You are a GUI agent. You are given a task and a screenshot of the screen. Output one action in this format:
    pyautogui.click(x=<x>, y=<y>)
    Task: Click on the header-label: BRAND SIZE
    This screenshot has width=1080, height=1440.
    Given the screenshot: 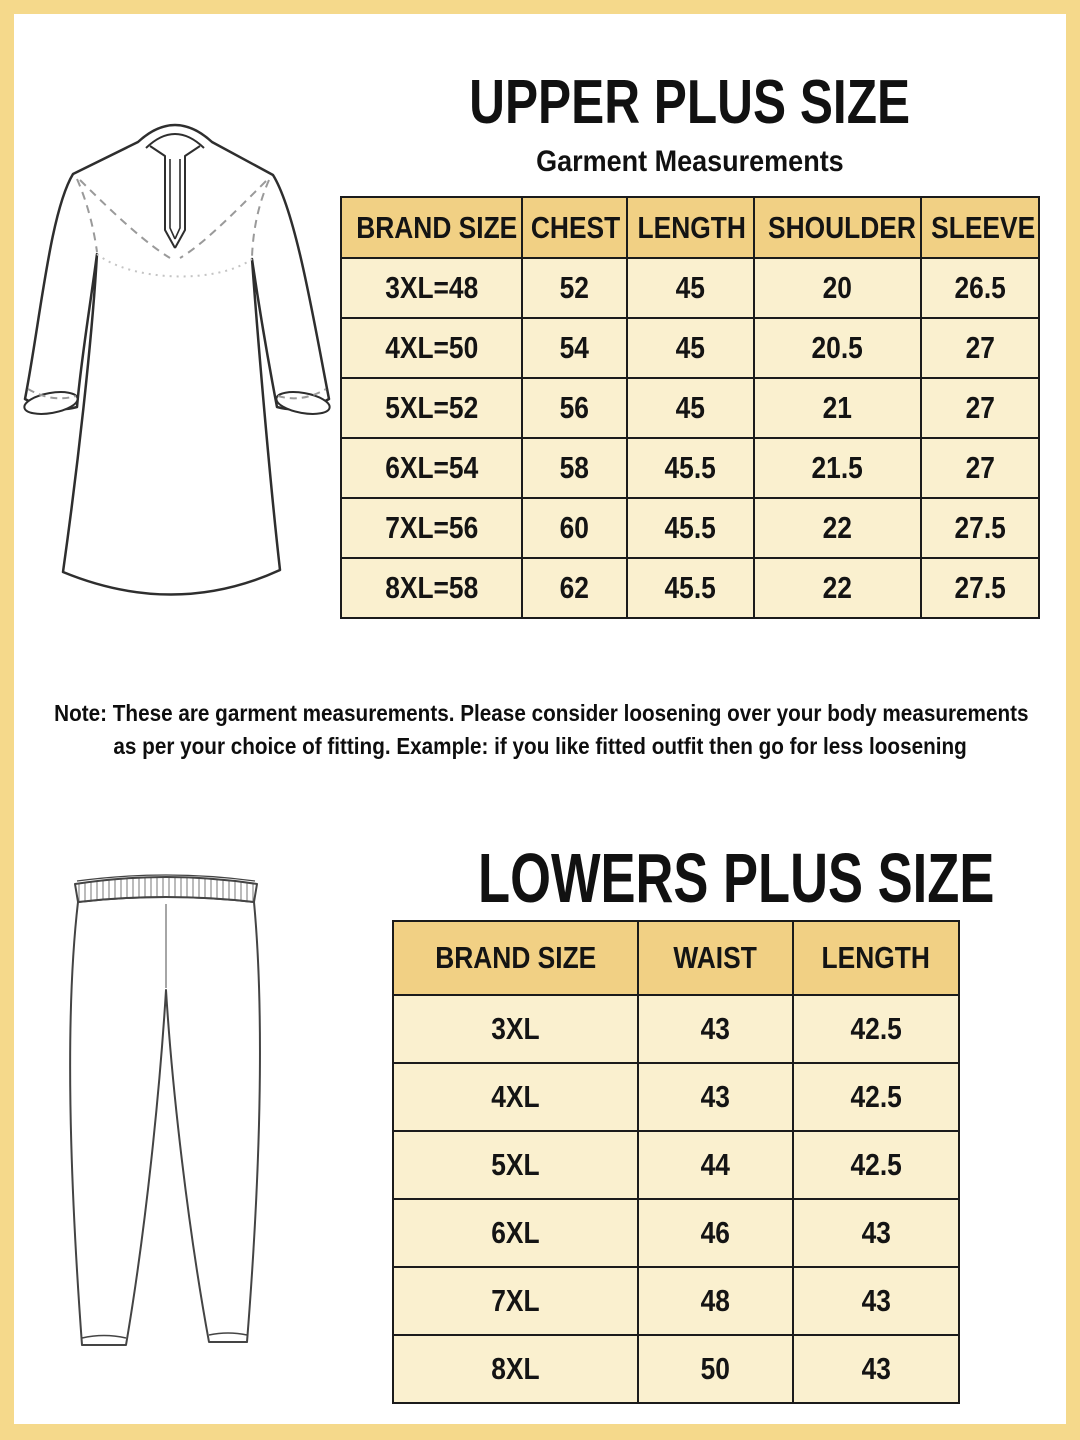 What is the action you would take?
    pyautogui.click(x=516, y=957)
    